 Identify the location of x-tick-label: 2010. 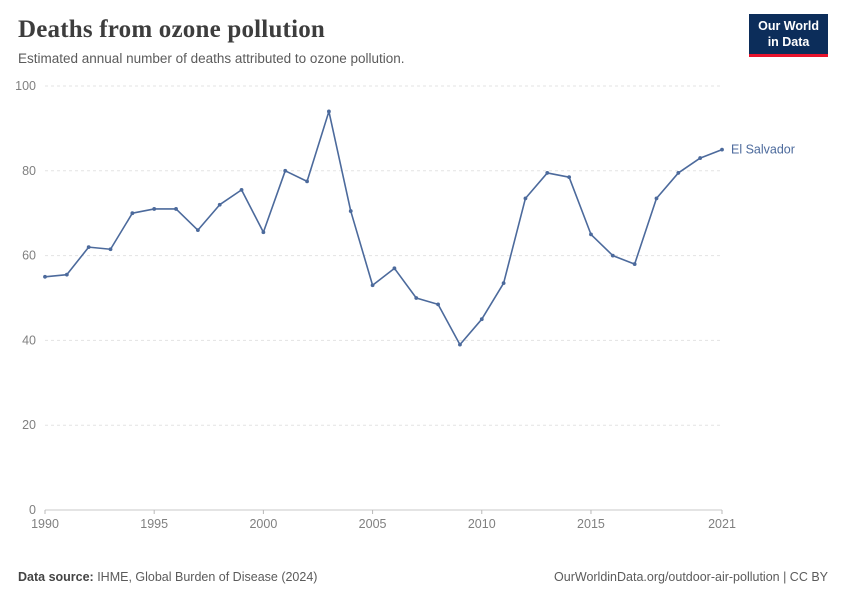
(482, 524).